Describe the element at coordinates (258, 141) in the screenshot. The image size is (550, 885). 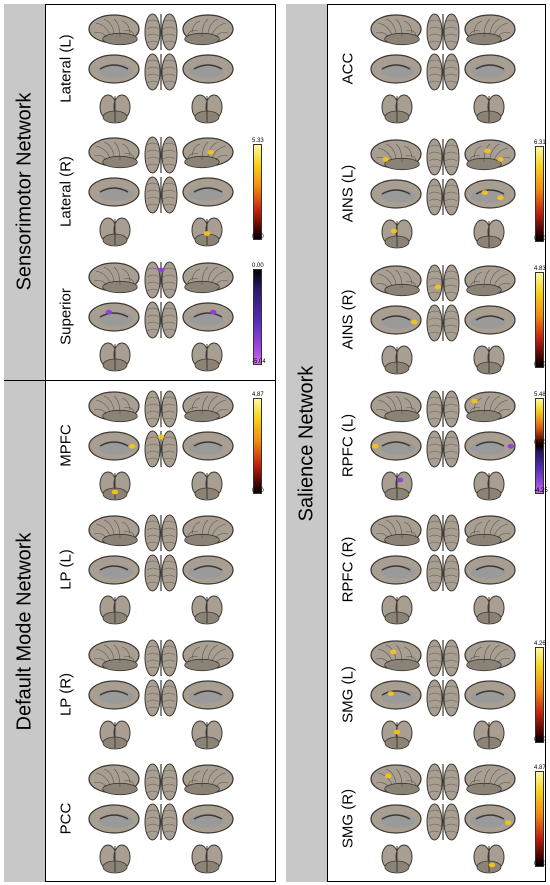
I see `colorbar-tick-max: 5.33` at that location.